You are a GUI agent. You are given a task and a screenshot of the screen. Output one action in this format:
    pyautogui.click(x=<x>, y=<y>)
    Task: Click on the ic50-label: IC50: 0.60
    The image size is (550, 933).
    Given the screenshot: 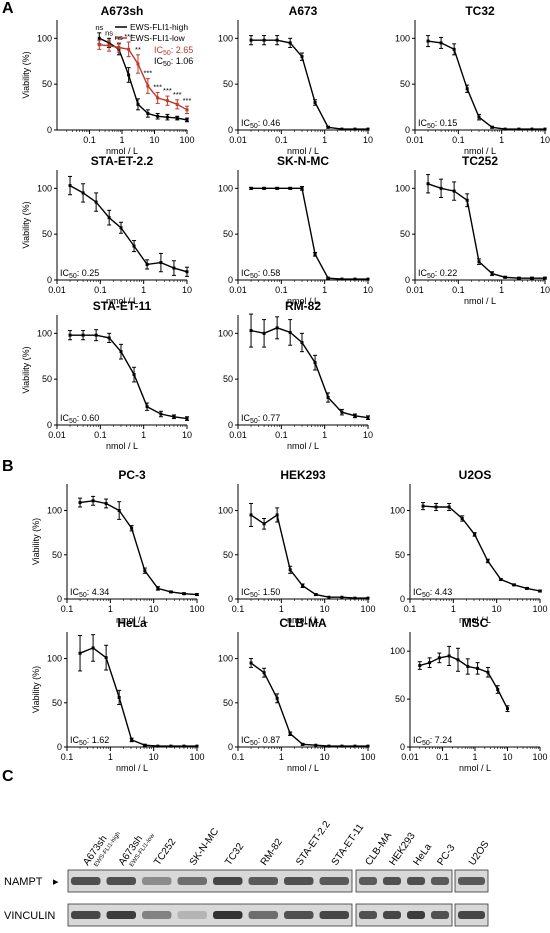 What is the action you would take?
    pyautogui.click(x=79, y=419)
    